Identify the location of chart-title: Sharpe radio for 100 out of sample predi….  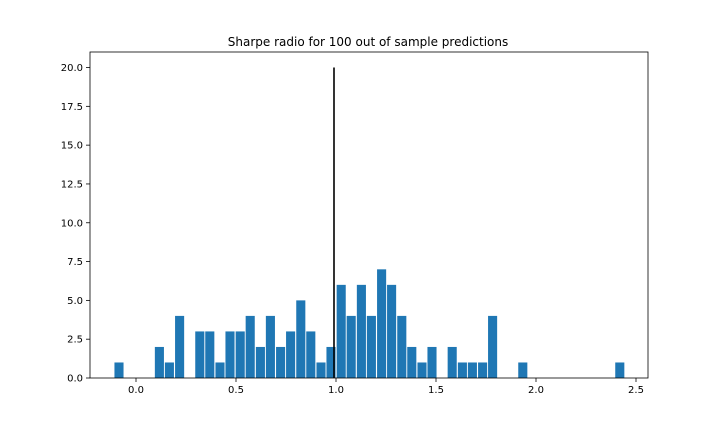
(368, 42).